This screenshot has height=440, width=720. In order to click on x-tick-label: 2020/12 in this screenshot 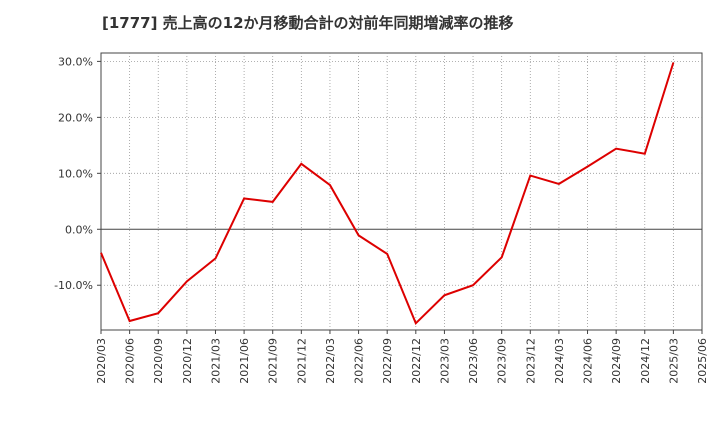, I will do `click(187, 361)`.